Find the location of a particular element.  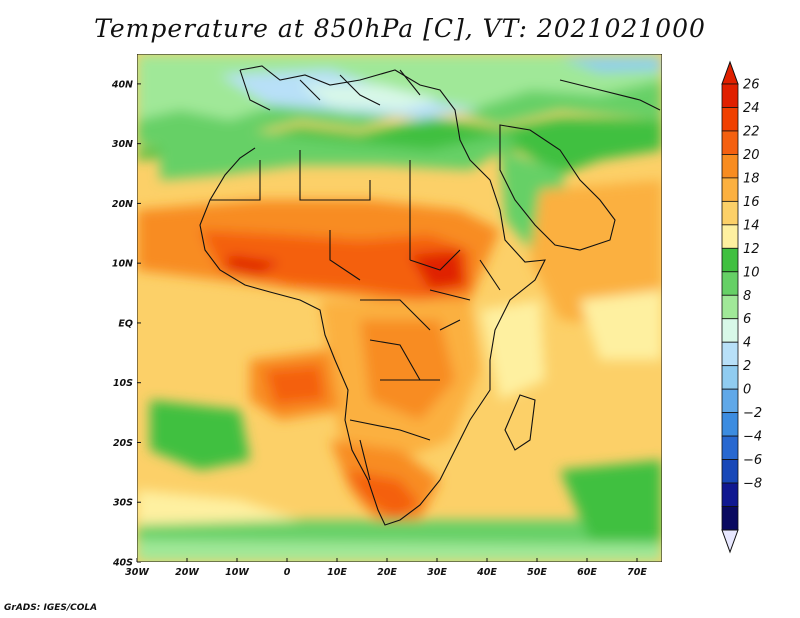

colorbar-label: 0 is located at coordinates (747, 390).